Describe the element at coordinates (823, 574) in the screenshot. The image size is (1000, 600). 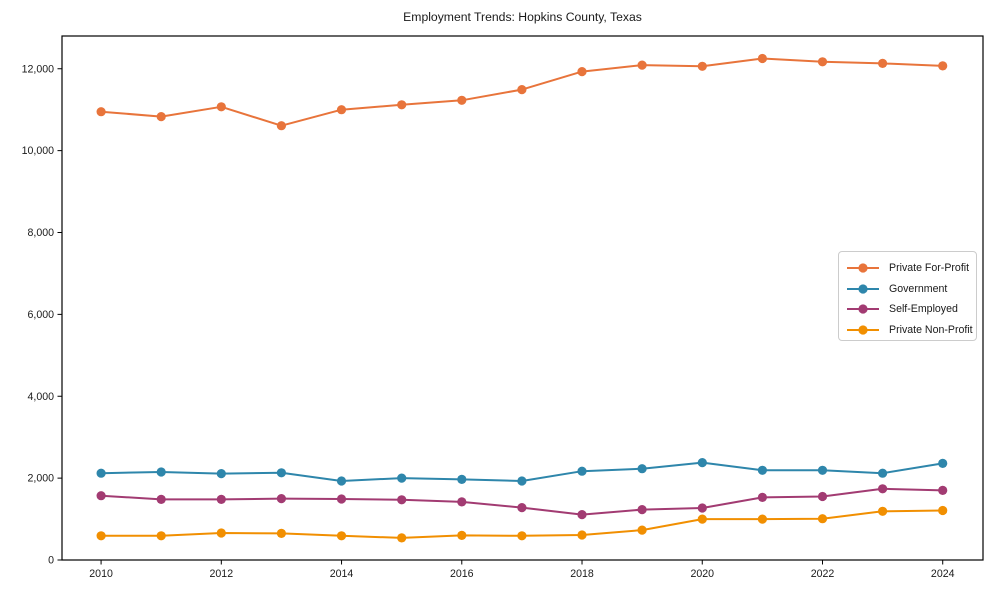
I see `x-tick-label: 2022` at that location.